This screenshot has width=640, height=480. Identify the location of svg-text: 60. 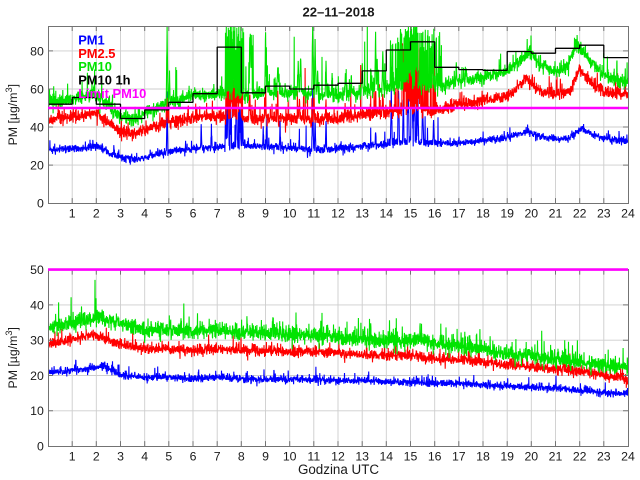
(37, 89).